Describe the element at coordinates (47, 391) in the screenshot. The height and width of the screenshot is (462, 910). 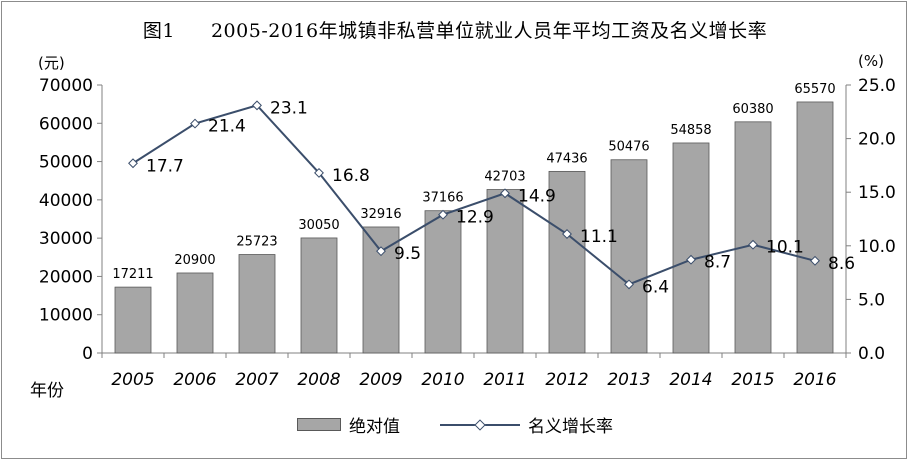
I see `x-axis-label: 年份` at that location.